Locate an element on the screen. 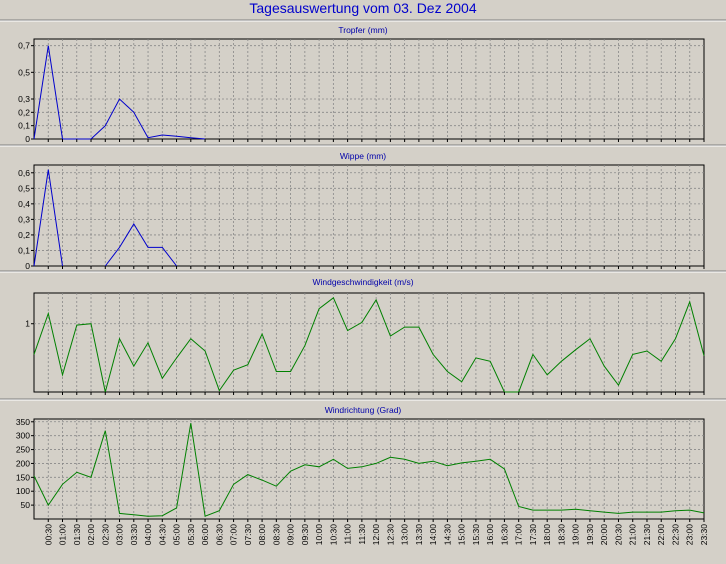  y-tick-label: 200 is located at coordinates (23, 463).